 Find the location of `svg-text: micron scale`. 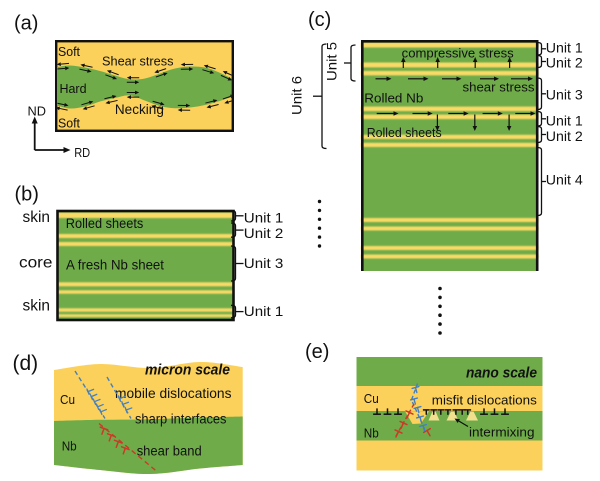

svg-text: micron scale is located at coordinates (187, 370).